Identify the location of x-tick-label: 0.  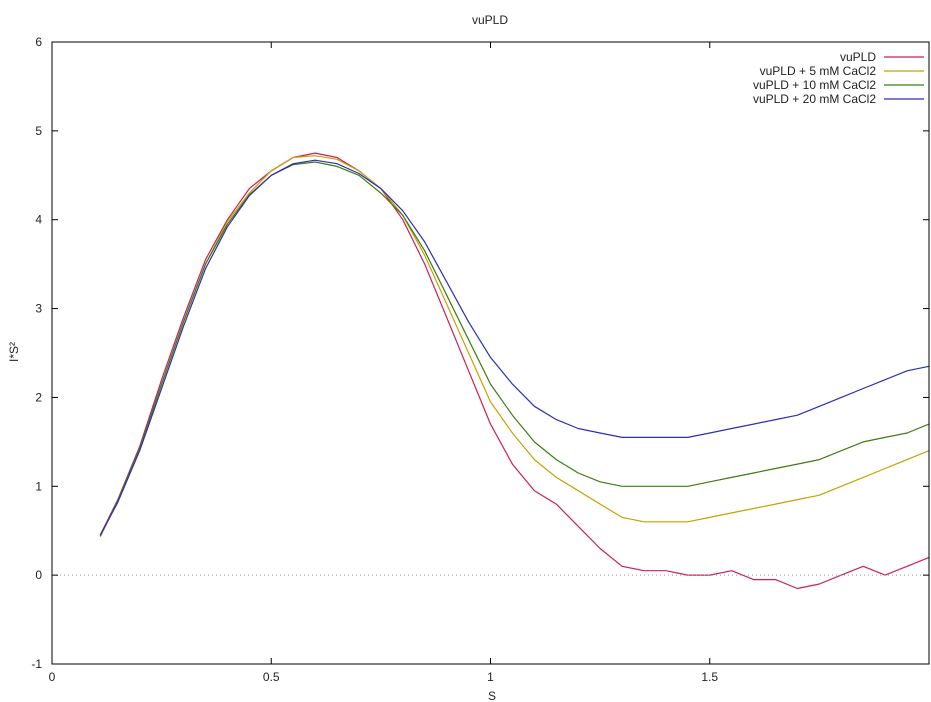
(52, 677).